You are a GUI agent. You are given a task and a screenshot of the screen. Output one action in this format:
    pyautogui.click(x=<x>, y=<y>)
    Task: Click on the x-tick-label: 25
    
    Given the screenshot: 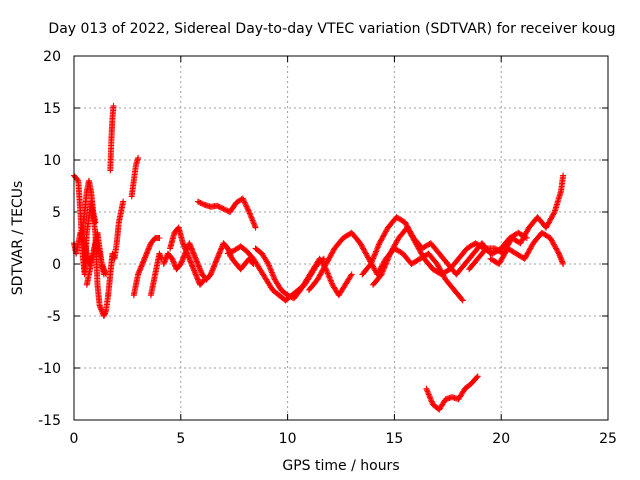 What is the action you would take?
    pyautogui.click(x=608, y=439)
    